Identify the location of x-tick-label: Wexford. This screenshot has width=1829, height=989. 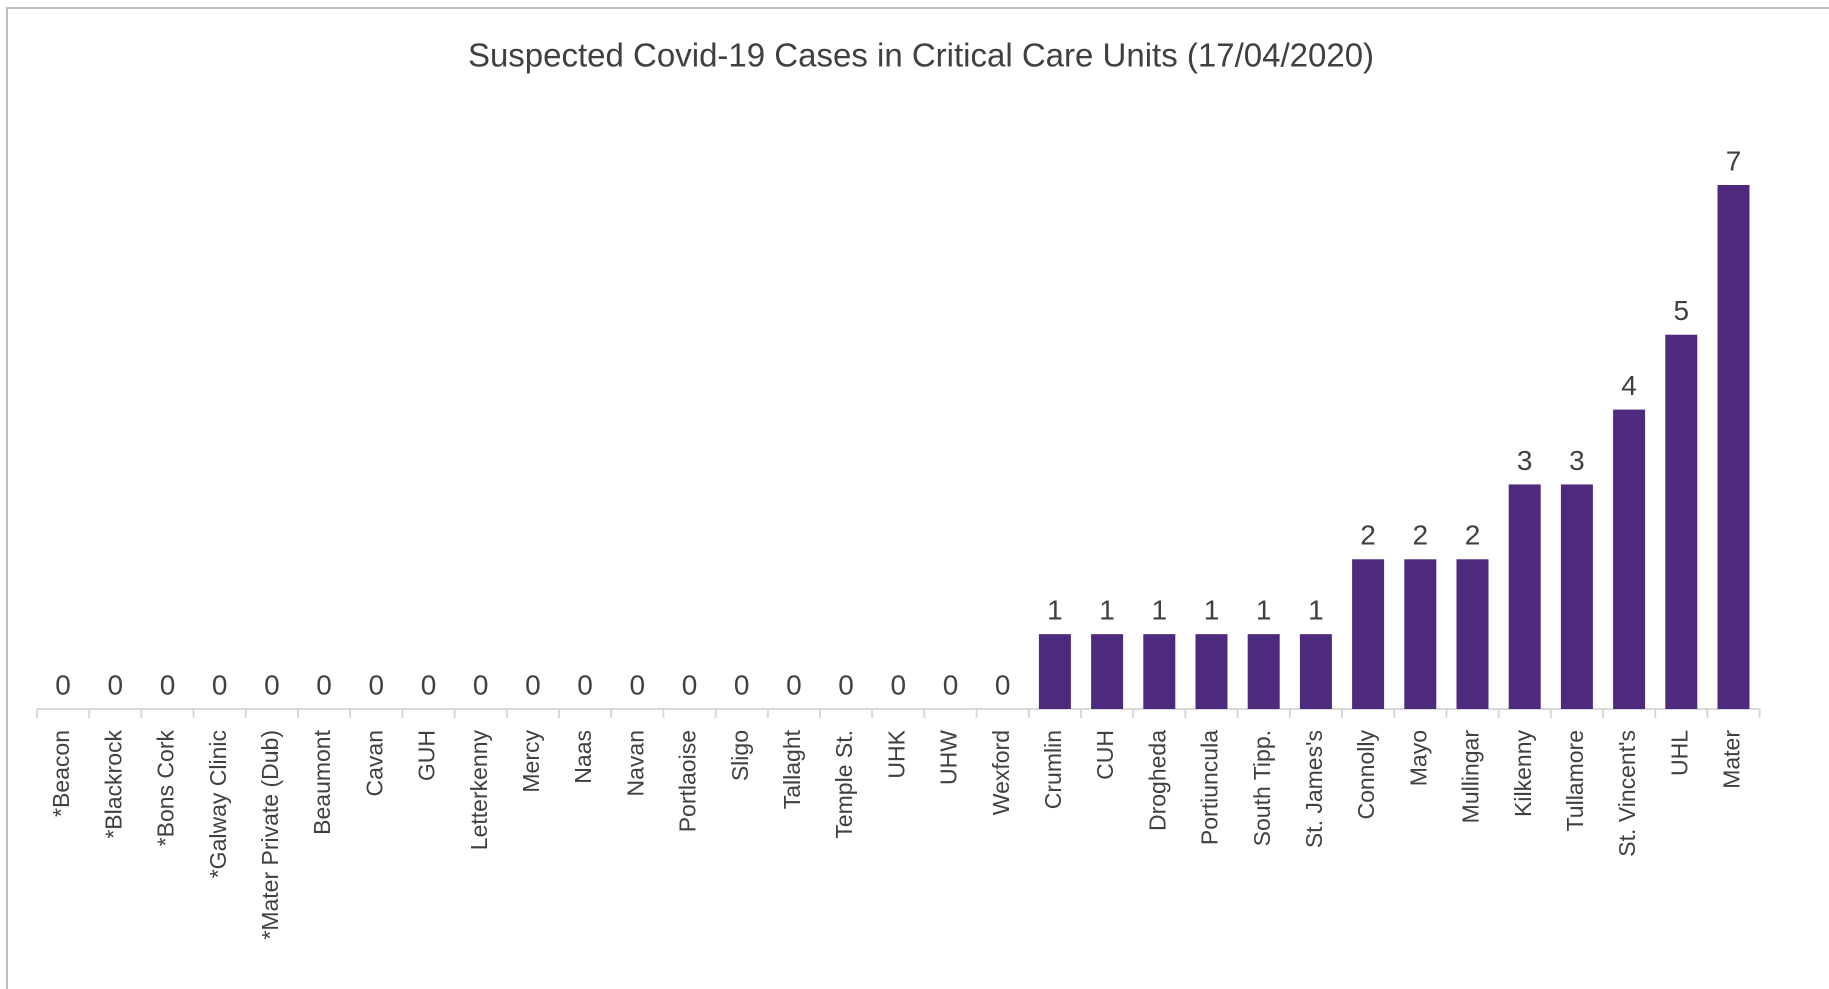
(1001, 772).